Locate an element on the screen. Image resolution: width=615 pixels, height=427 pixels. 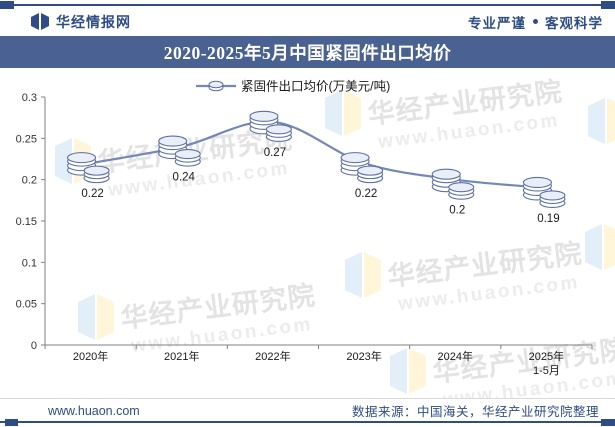
bottom-rule-right-cap is located at coordinates (608, 422).